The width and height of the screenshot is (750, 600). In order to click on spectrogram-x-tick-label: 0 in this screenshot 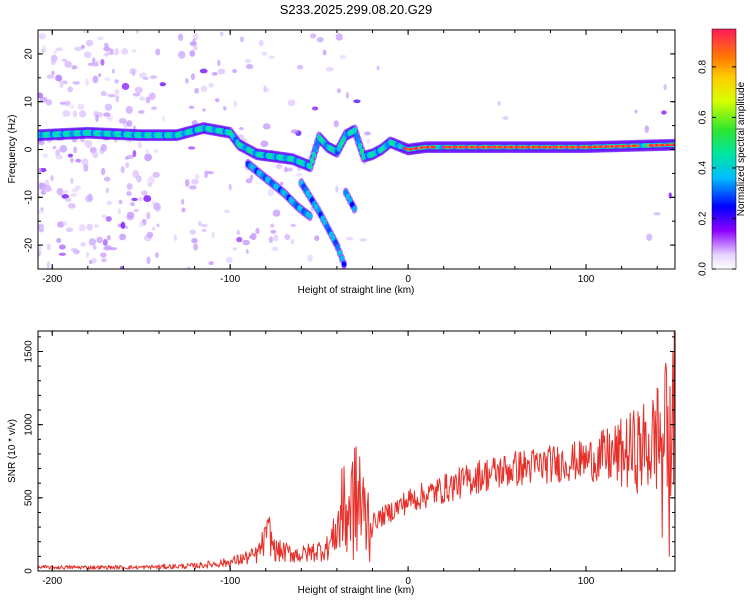, I will do `click(408, 279)`.